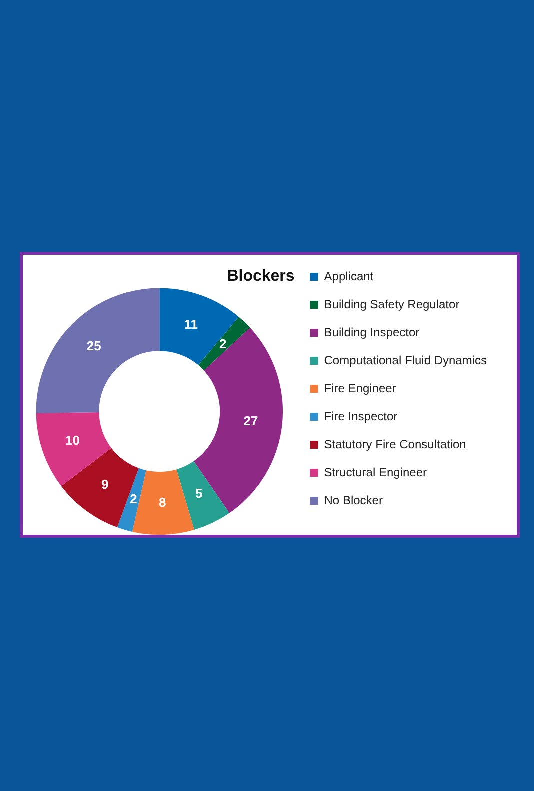 The width and height of the screenshot is (534, 791). I want to click on legend-label: Structural Engineer, so click(375, 472).